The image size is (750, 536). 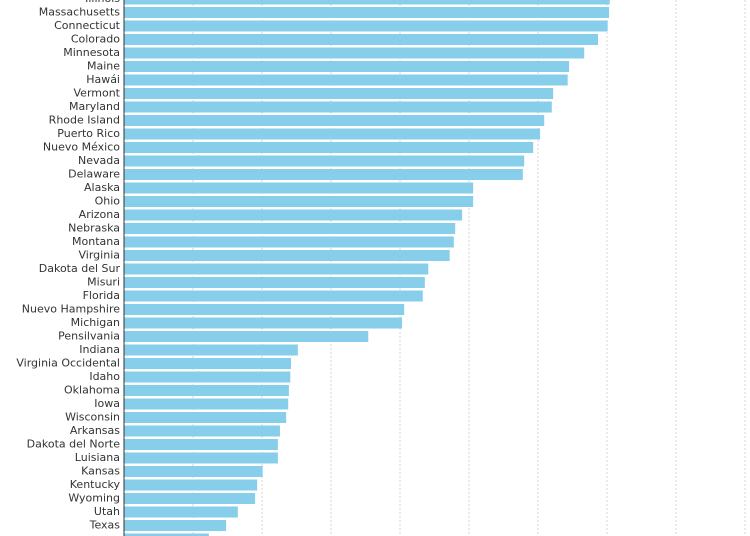 What do you see at coordinates (92, 390) in the screenshot?
I see `y-tick-label: Oklahoma` at bounding box center [92, 390].